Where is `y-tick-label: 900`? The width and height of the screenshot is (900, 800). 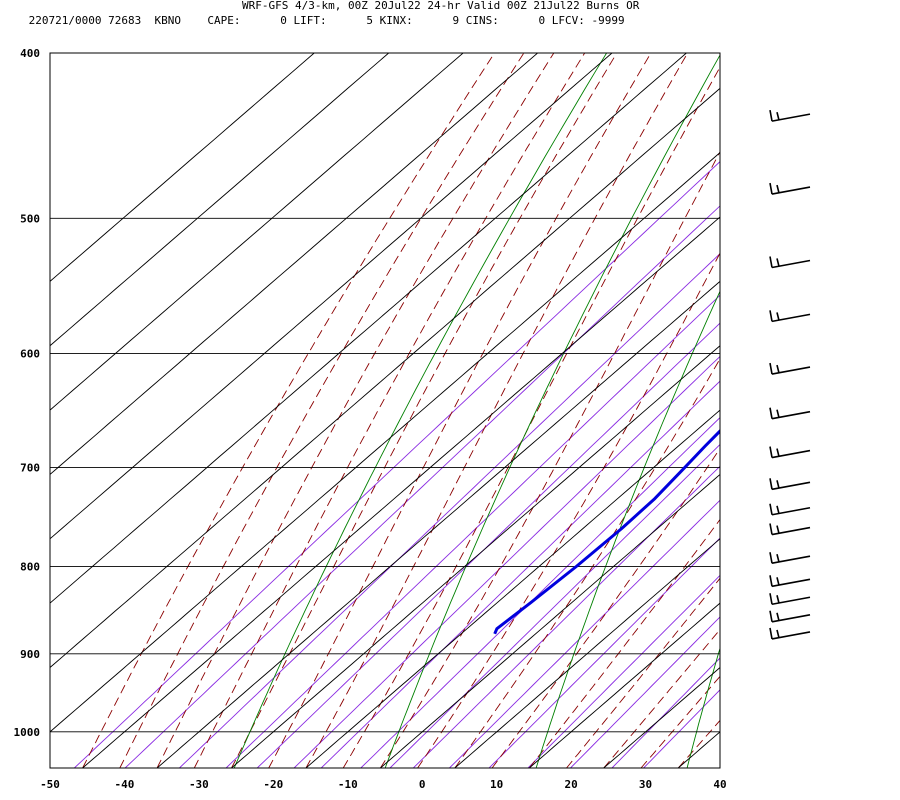 y-tick-label: 900 is located at coordinates (30, 654).